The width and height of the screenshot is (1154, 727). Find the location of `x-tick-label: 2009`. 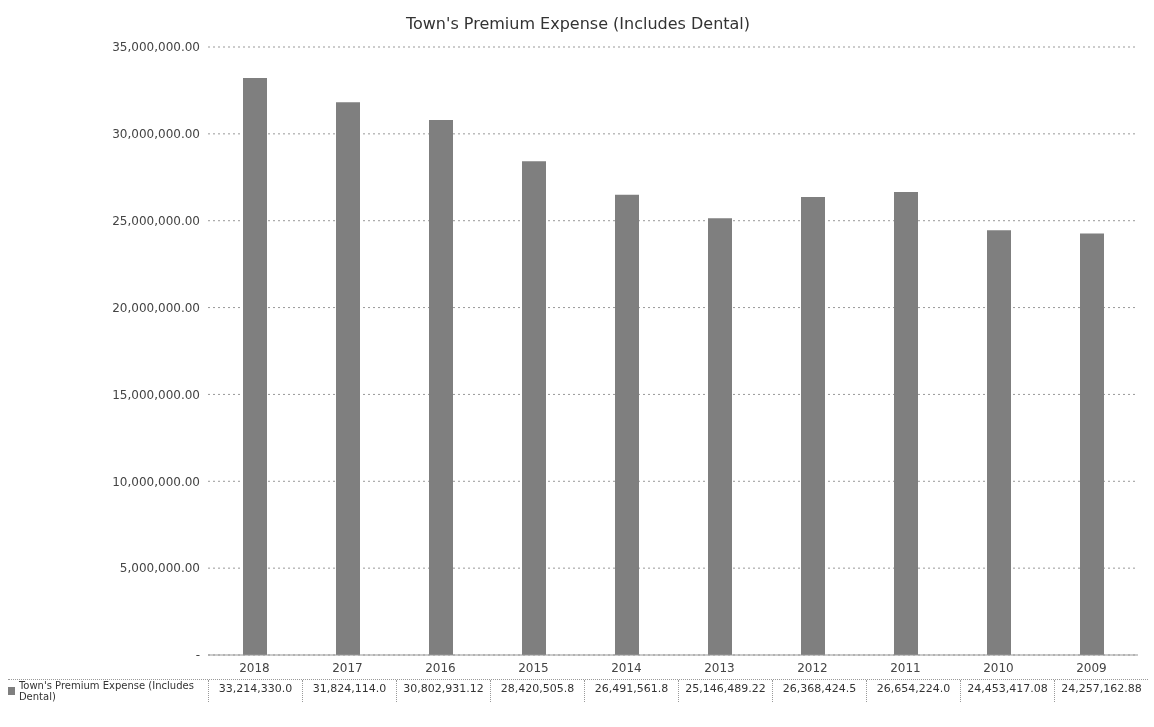

x-tick-label: 2009 is located at coordinates (1091, 667).